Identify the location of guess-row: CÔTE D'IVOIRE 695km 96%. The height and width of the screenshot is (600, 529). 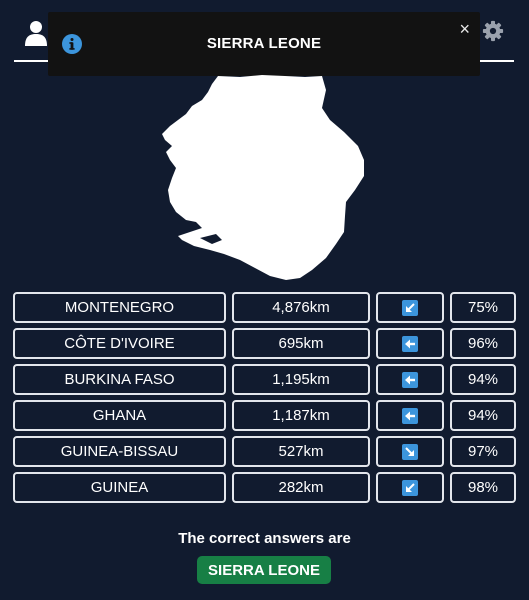
(264, 343).